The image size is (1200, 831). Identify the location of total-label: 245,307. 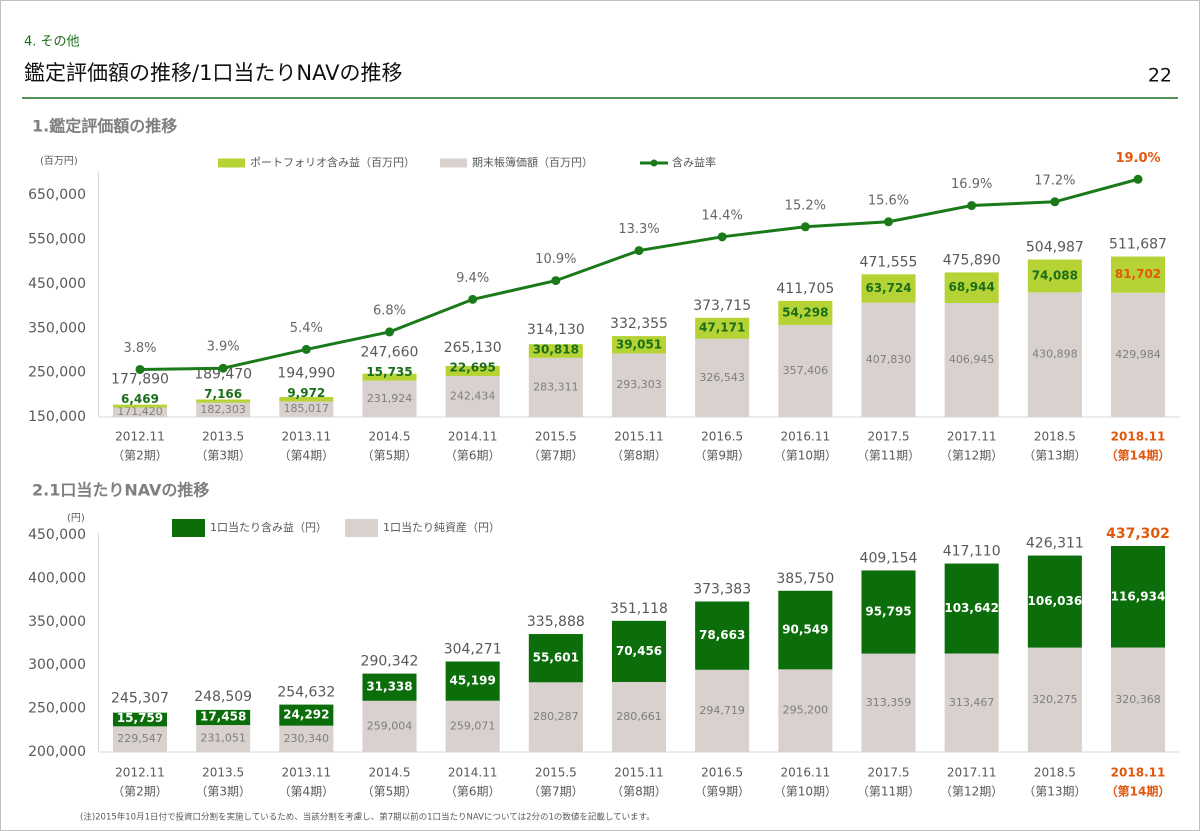
(140, 698).